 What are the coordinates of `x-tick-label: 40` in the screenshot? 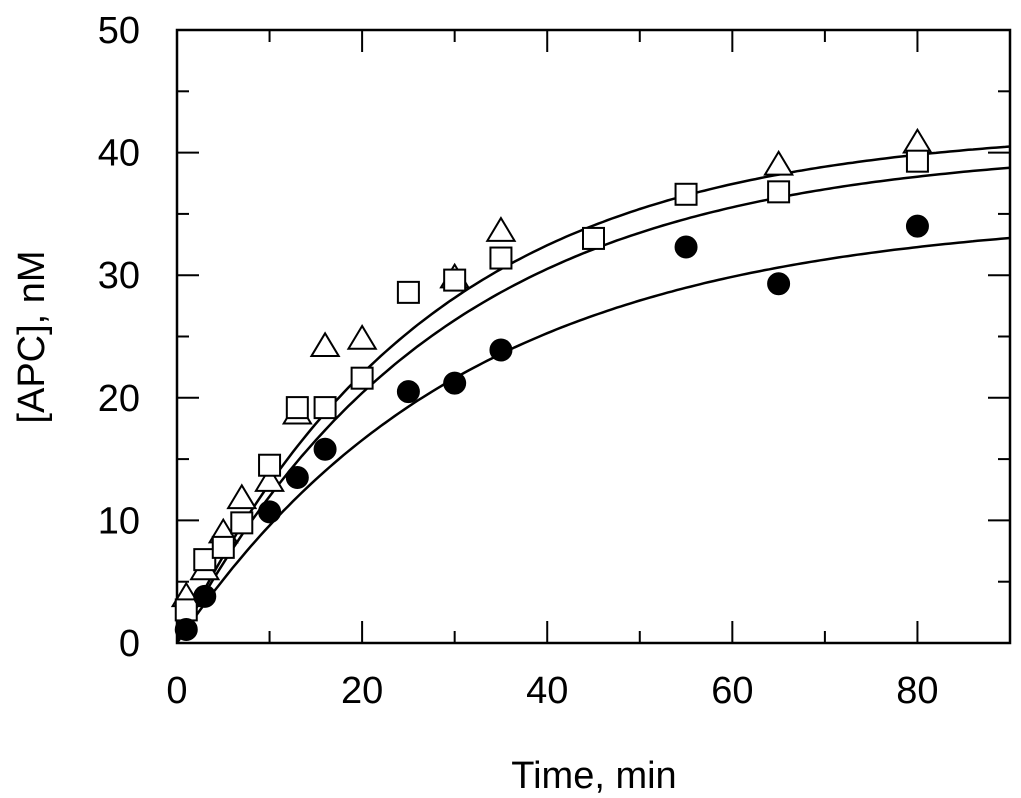 It's located at (547, 691).